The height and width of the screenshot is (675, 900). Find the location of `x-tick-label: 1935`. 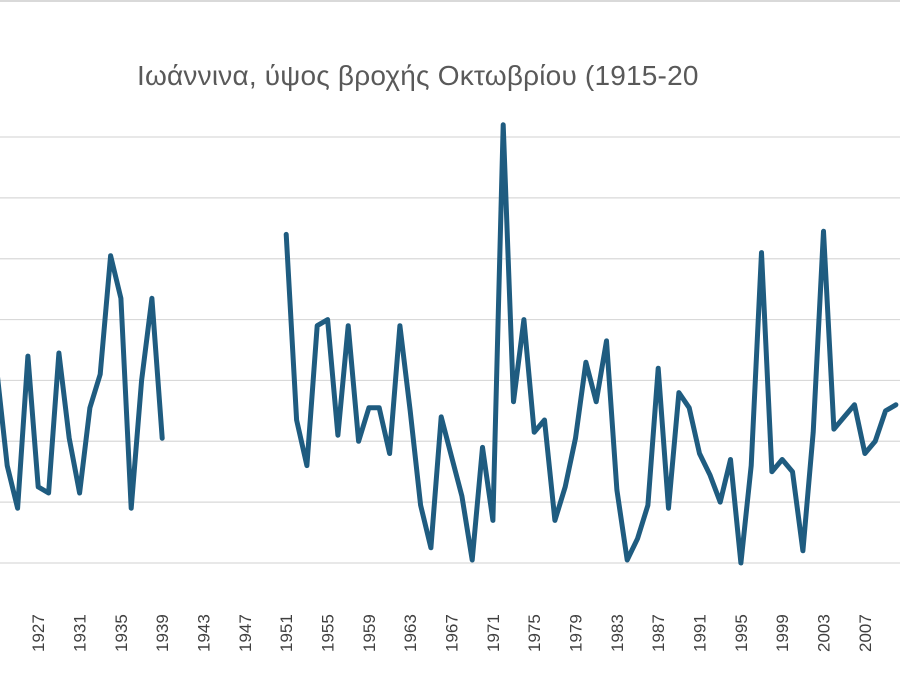

x-tick-label: 1935 is located at coordinates (121, 633).